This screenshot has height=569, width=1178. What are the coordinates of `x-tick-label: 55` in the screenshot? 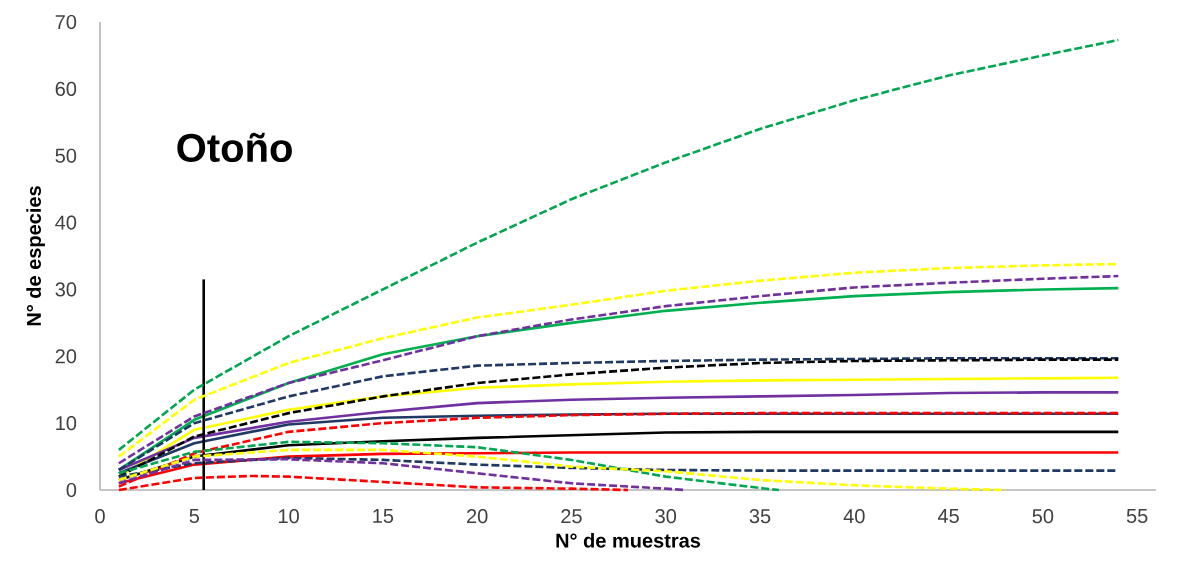 It's located at (1137, 516).